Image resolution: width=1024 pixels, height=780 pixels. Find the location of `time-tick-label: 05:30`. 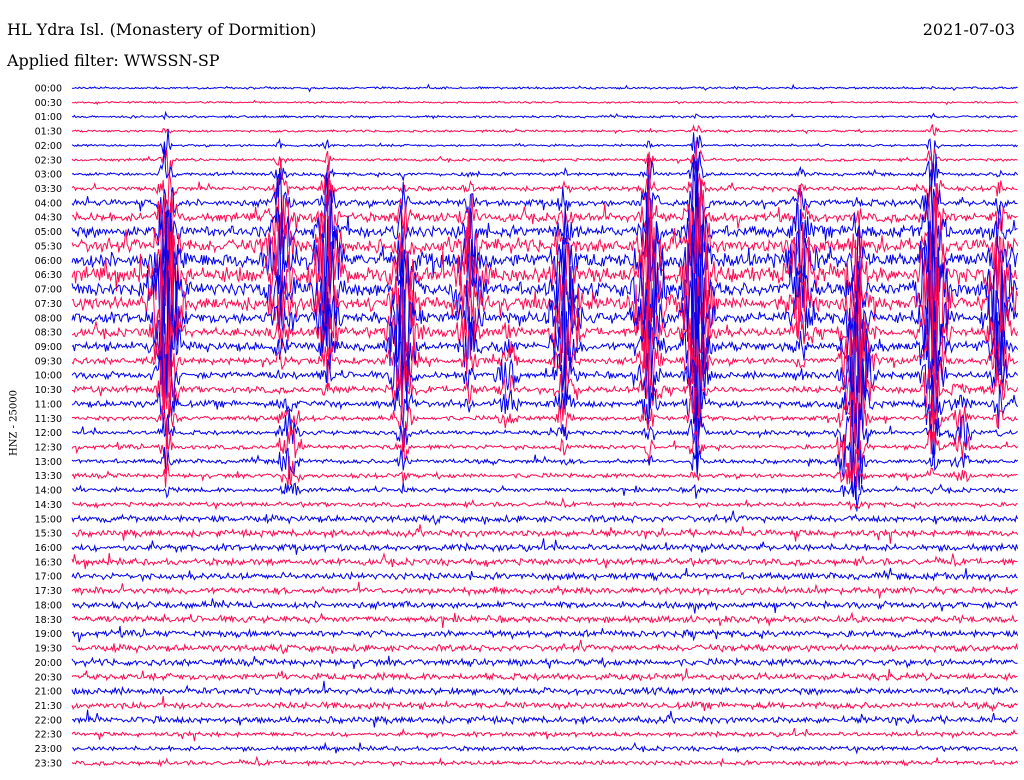

time-tick-label: 05:30 is located at coordinates (48, 246).